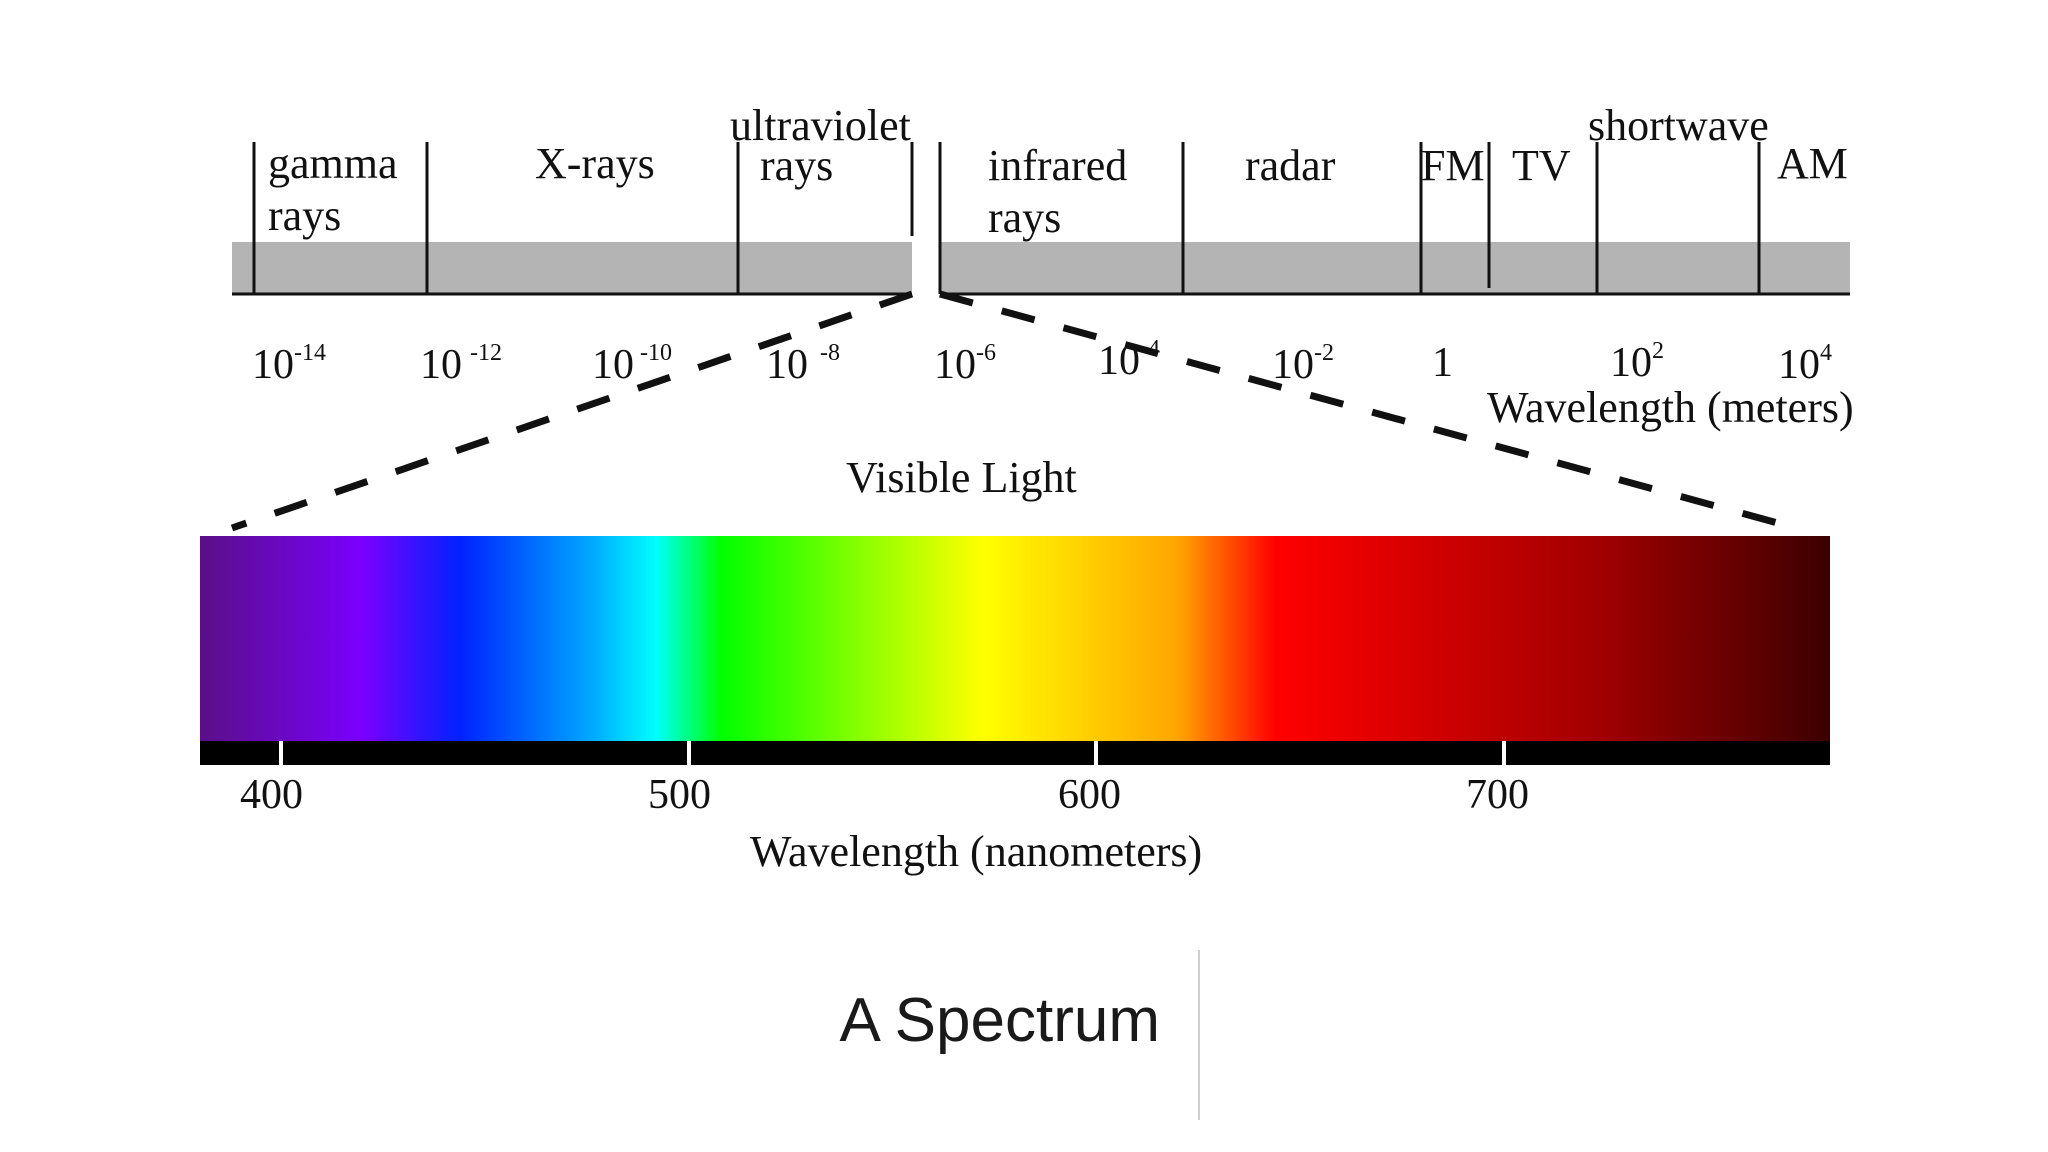 The width and height of the screenshot is (2048, 1152). What do you see at coordinates (1199, 1035) in the screenshot?
I see `caption-divider` at bounding box center [1199, 1035].